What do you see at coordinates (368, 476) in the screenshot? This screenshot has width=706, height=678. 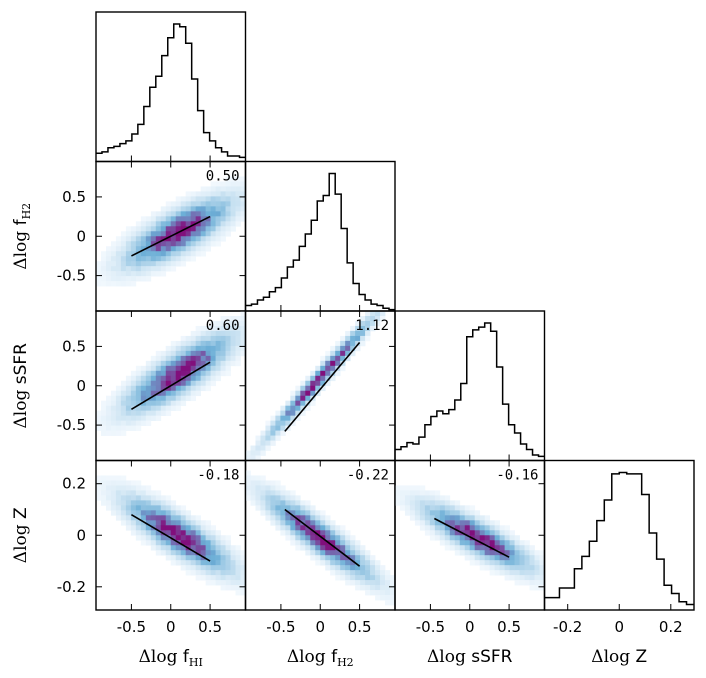 I see `slope-annotation: -0.22` at bounding box center [368, 476].